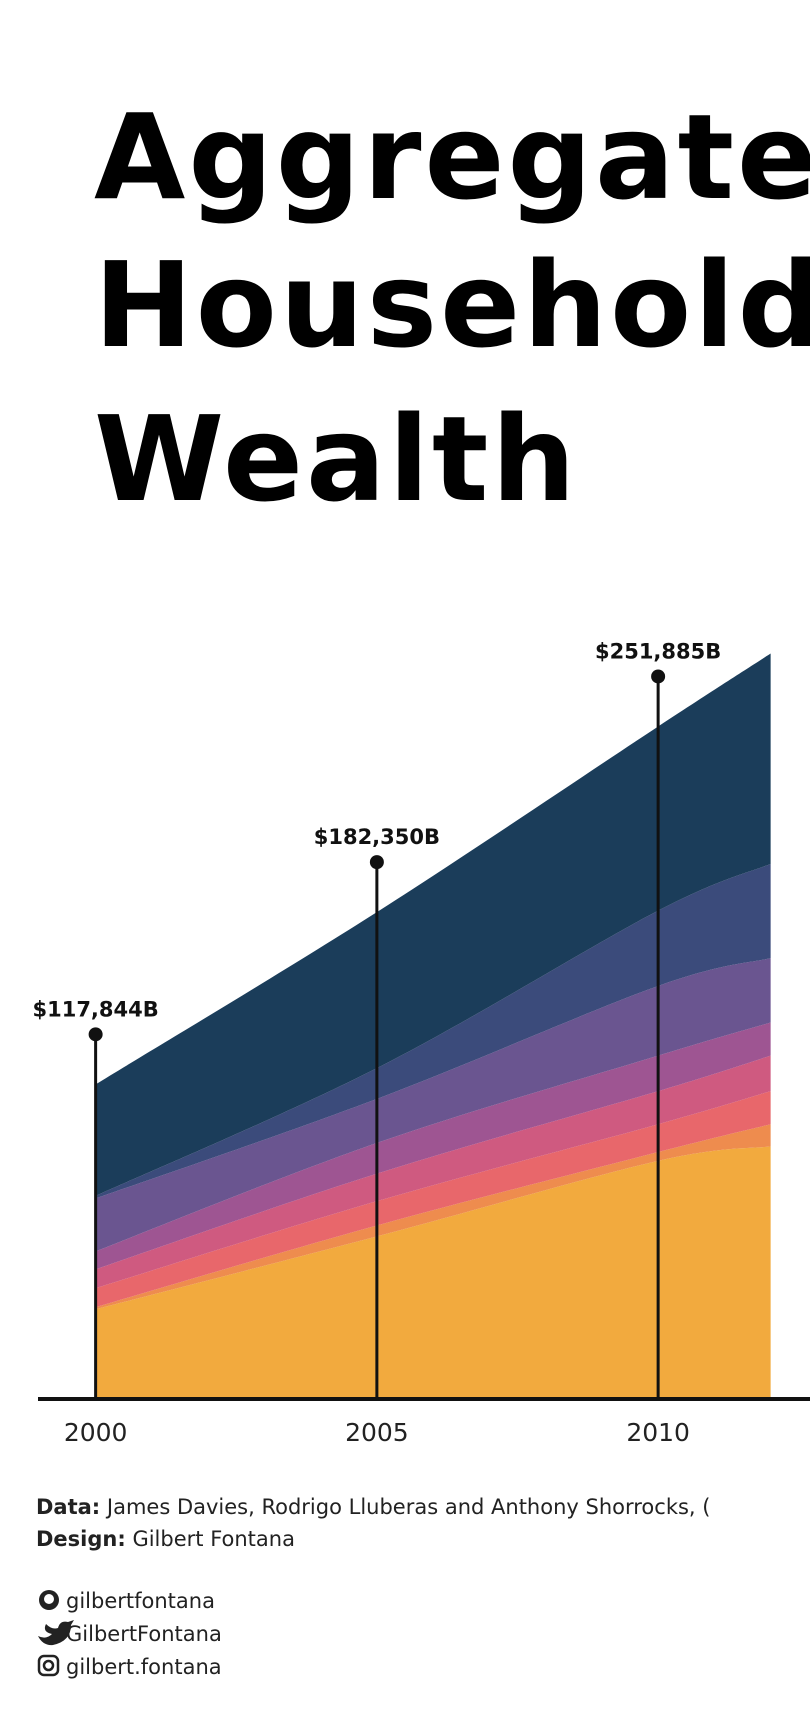 Image resolution: width=810 pixels, height=1724 pixels. What do you see at coordinates (144, 1667) in the screenshot?
I see `social-handle: gilbert.fontana` at bounding box center [144, 1667].